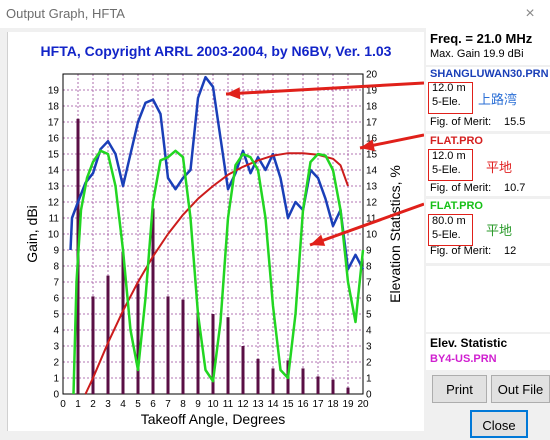 This screenshot has width=550, height=440. What do you see at coordinates (273, 404) in the screenshot?
I see `x-tick-label: 14` at bounding box center [273, 404].